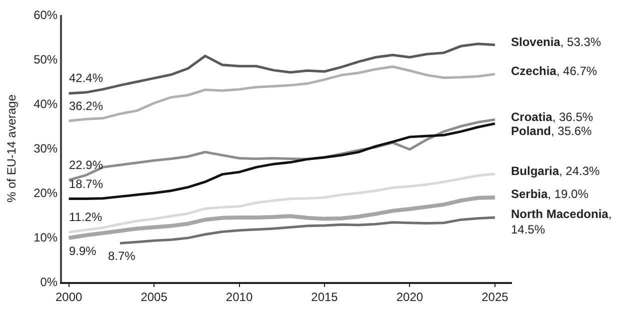 This screenshot has height=316, width=624. I want to click on x-tick-label: 2025, so click(495, 297).